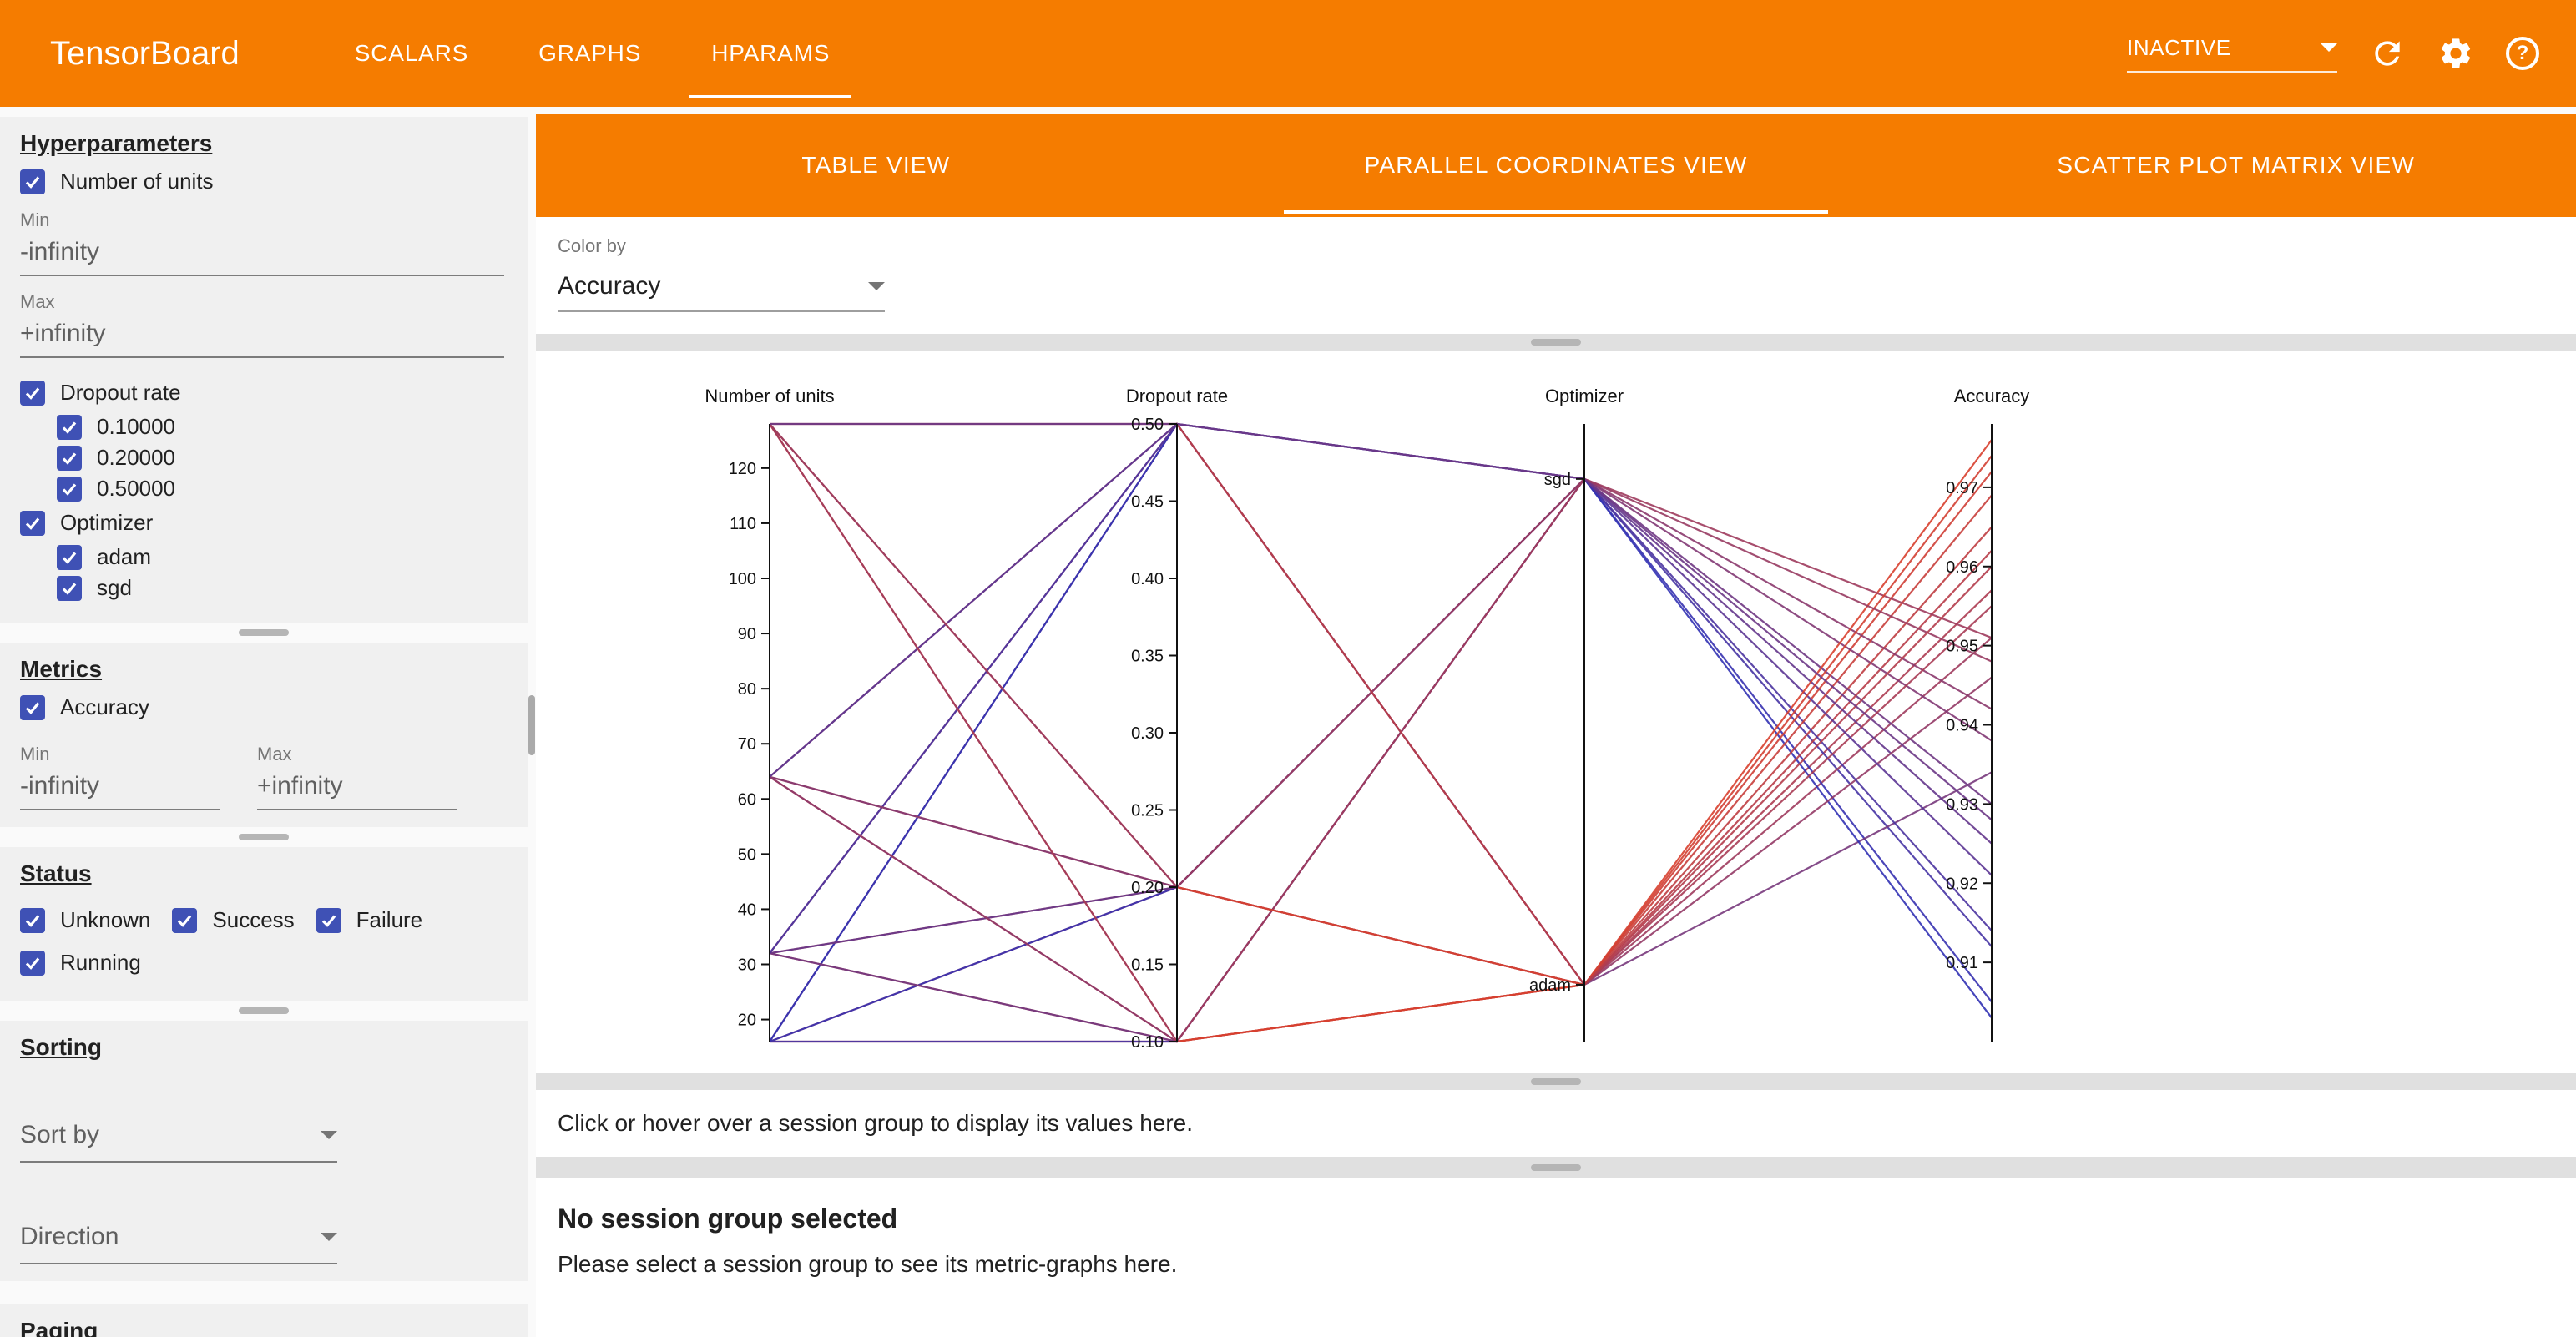  What do you see at coordinates (107, 522) in the screenshot?
I see `checkbox-label: Optimizer` at bounding box center [107, 522].